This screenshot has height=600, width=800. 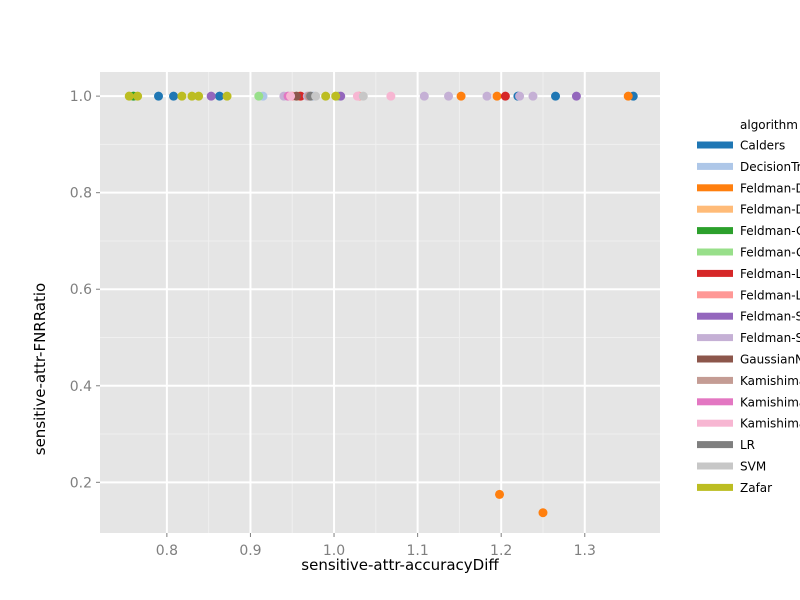 I want to click on legend-label: GaussianNB, so click(x=770, y=360).